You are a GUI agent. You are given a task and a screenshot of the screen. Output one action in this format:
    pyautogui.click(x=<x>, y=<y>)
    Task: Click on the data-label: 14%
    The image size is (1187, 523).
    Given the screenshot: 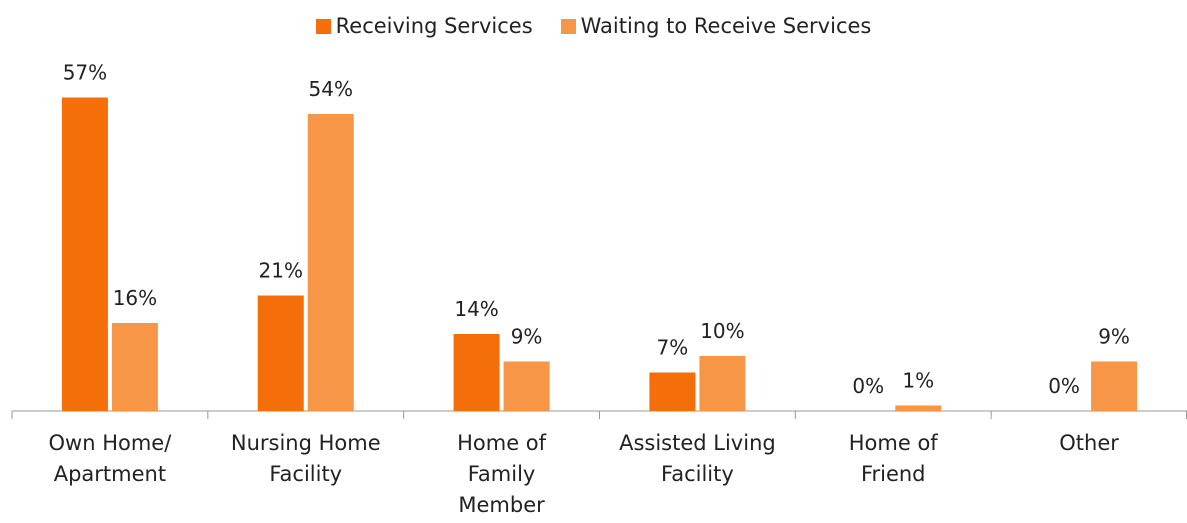 What is the action you would take?
    pyautogui.click(x=476, y=309)
    